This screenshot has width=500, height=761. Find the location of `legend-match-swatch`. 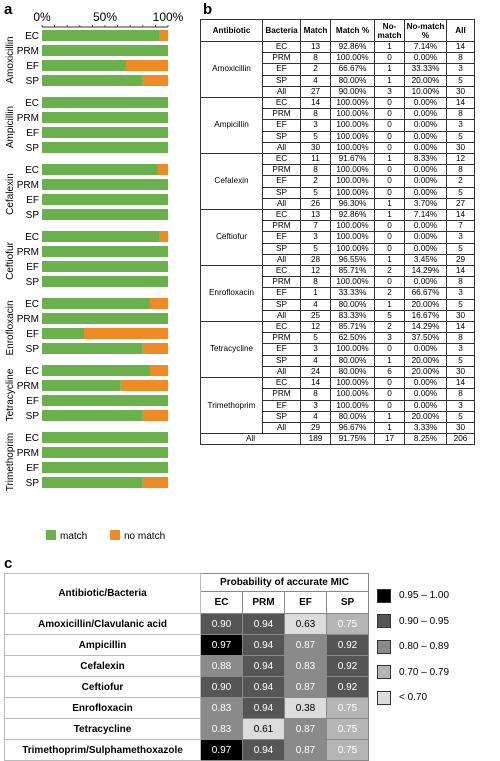

legend-match-swatch is located at coordinates (51, 535).